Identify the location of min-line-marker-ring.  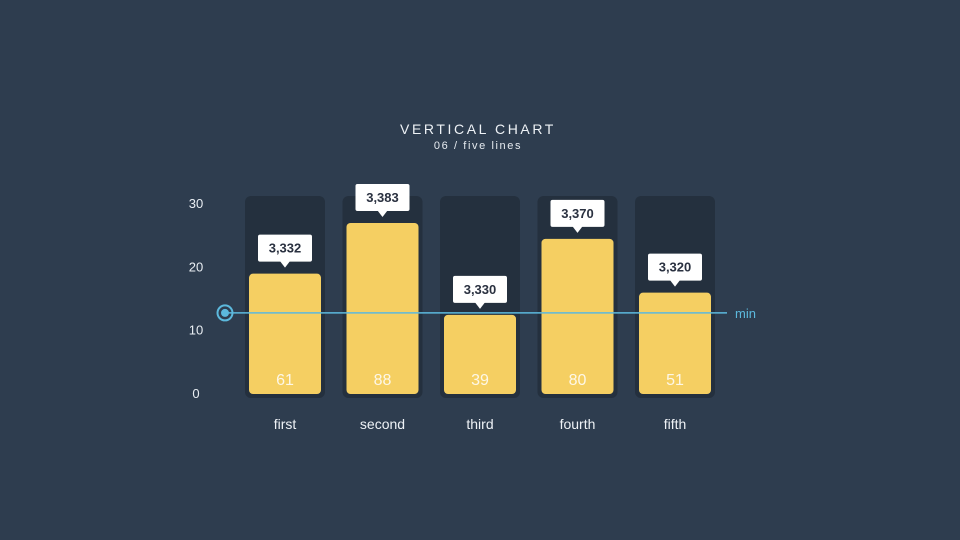
(225, 313).